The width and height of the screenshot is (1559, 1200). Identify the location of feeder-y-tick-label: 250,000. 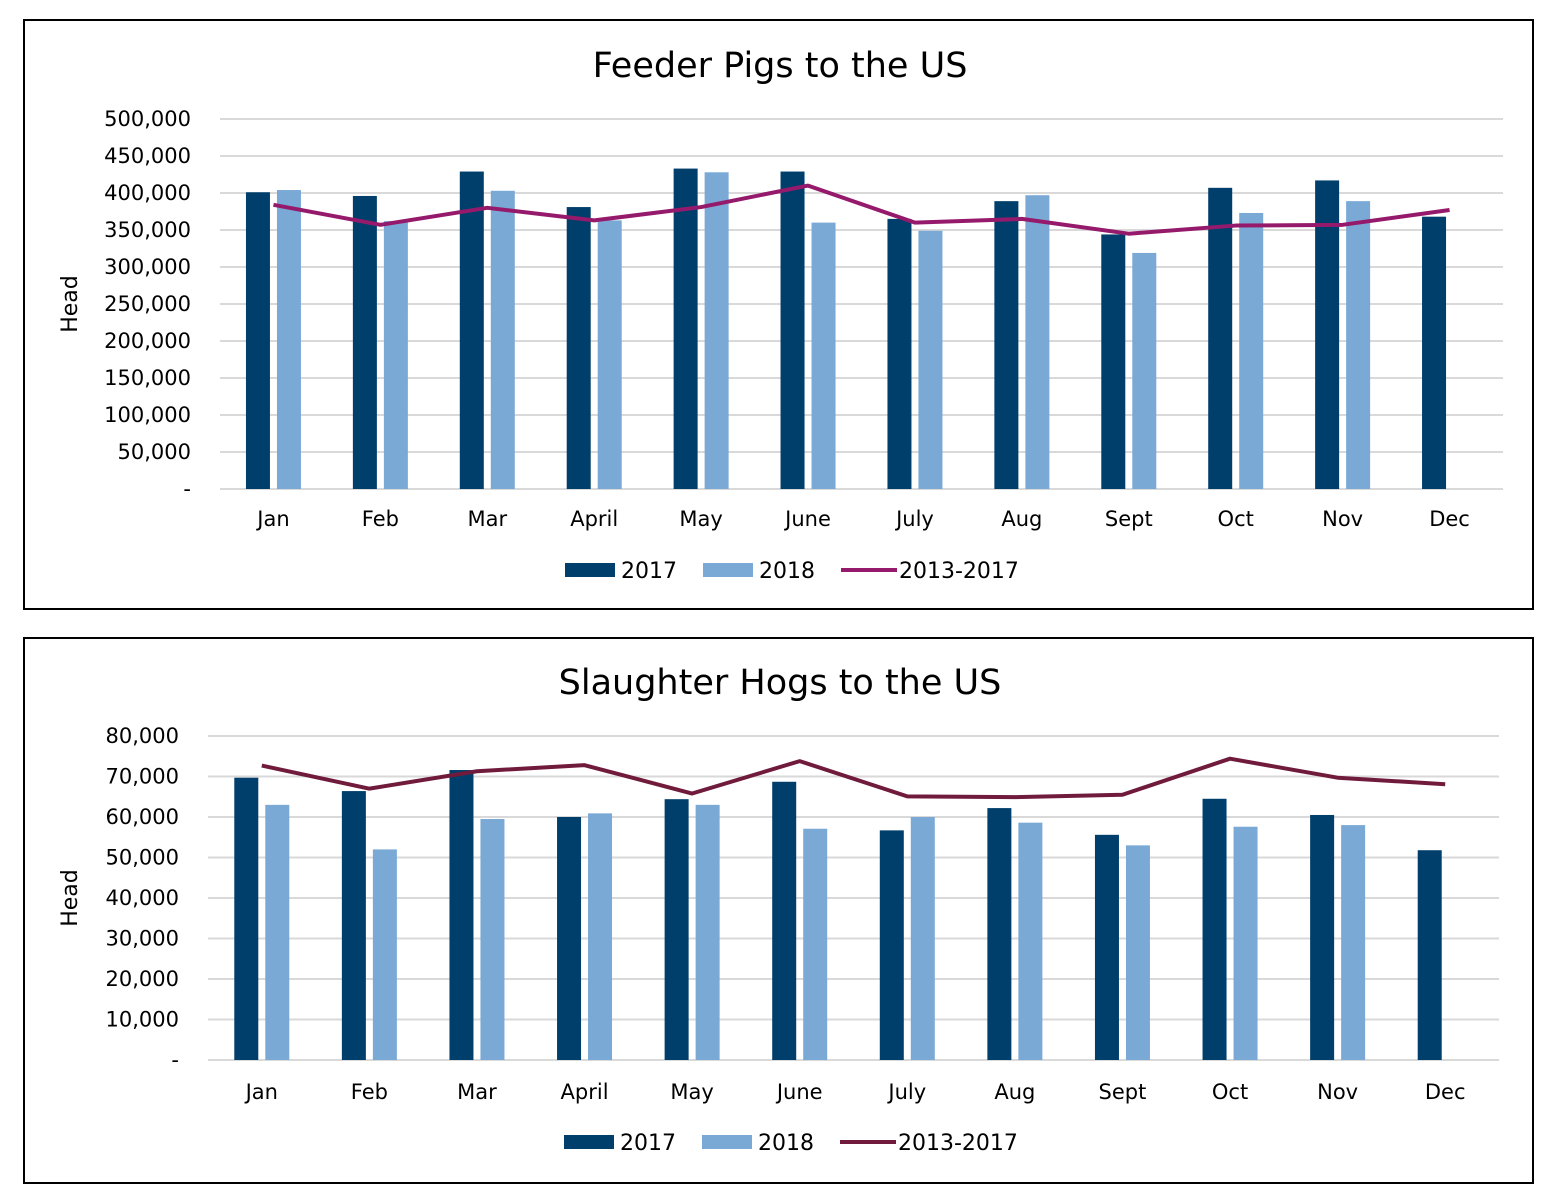
(147, 304).